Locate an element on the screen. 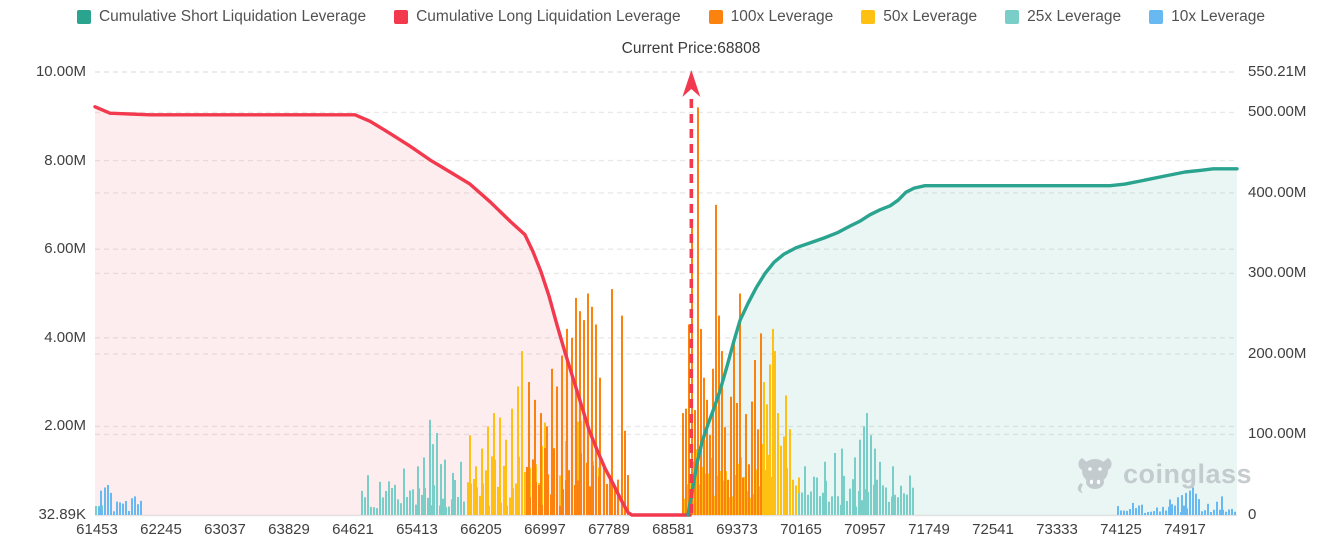 The width and height of the screenshot is (1342, 544). left-axis-tick: 8.00M is located at coordinates (65, 160).